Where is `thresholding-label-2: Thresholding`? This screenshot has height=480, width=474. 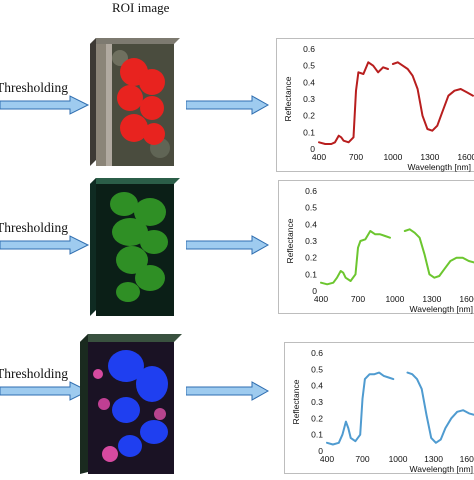 thresholding-label-2: Thresholding is located at coordinates (34, 228).